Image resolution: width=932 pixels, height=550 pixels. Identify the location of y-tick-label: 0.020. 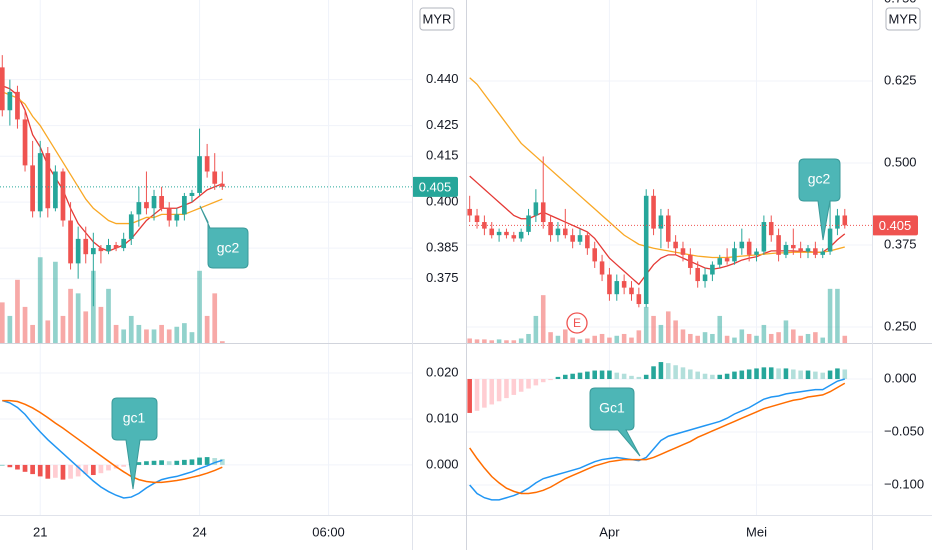
(442, 371).